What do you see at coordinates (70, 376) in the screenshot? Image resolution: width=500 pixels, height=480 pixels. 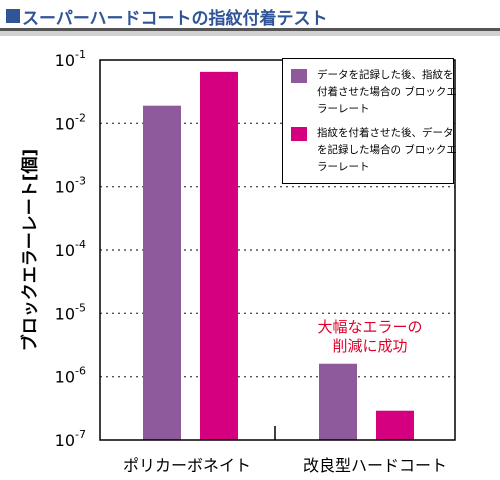 I see `y-tick-label: 10⁻⁶` at bounding box center [70, 376].